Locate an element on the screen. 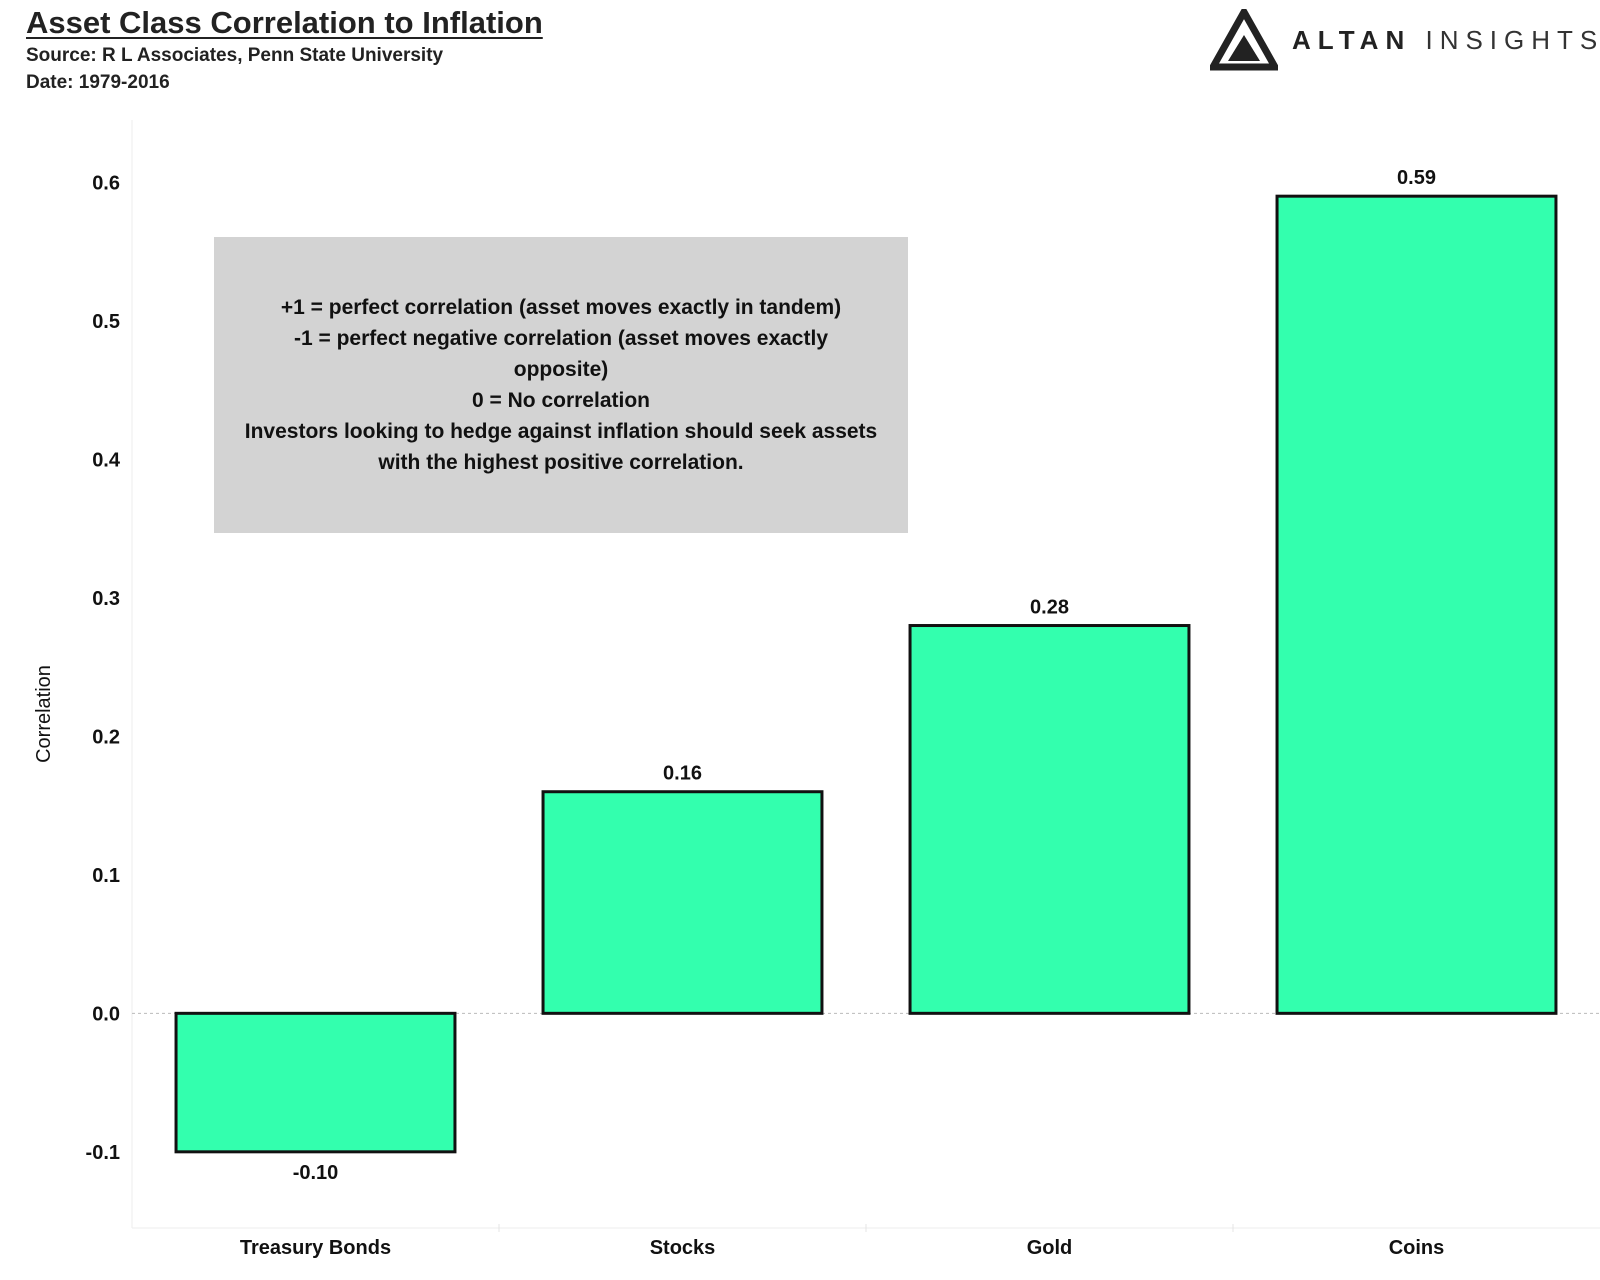  y-axis-title: Correlation is located at coordinates (44, 714).